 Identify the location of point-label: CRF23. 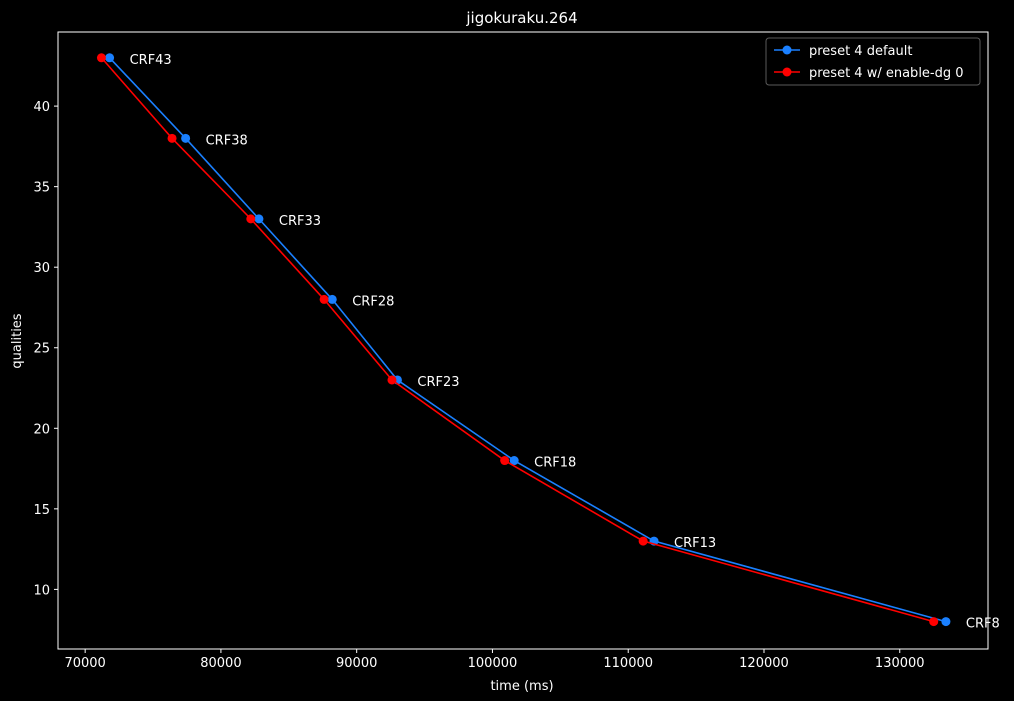
(438, 382).